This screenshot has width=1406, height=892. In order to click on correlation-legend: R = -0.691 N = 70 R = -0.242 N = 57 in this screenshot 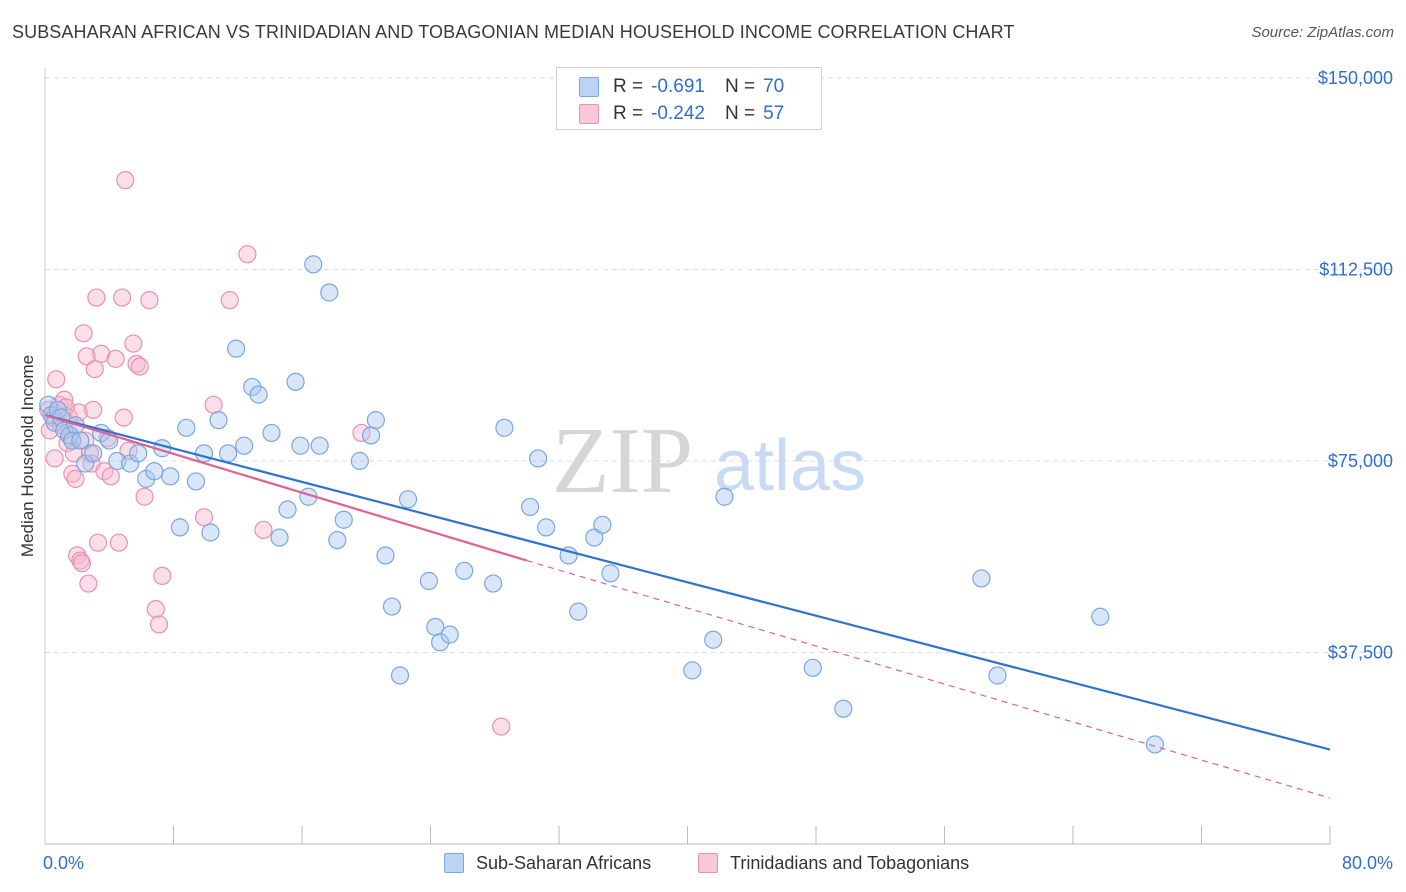, I will do `click(689, 98)`.